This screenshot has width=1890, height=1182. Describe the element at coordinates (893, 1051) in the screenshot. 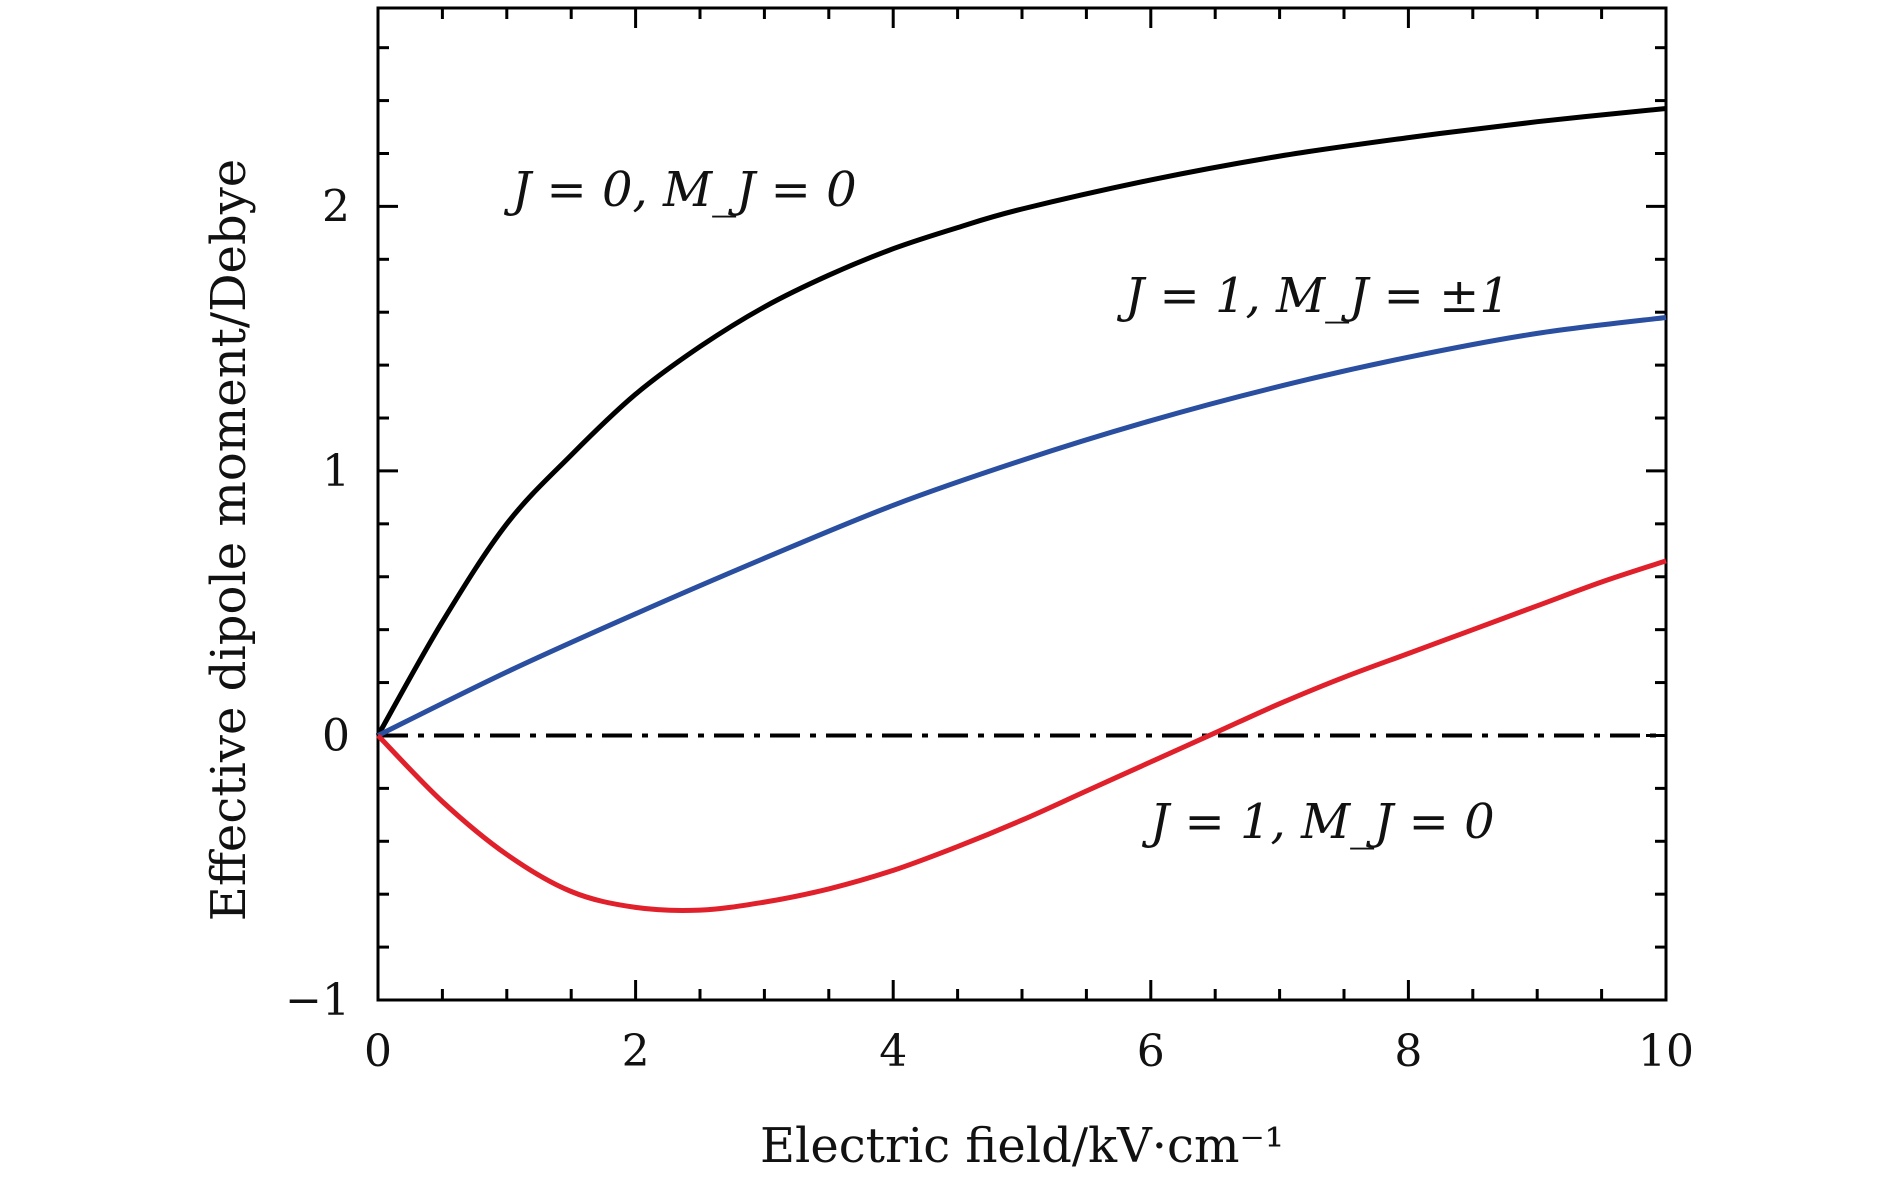

I see `x-tick-label: 4` at that location.